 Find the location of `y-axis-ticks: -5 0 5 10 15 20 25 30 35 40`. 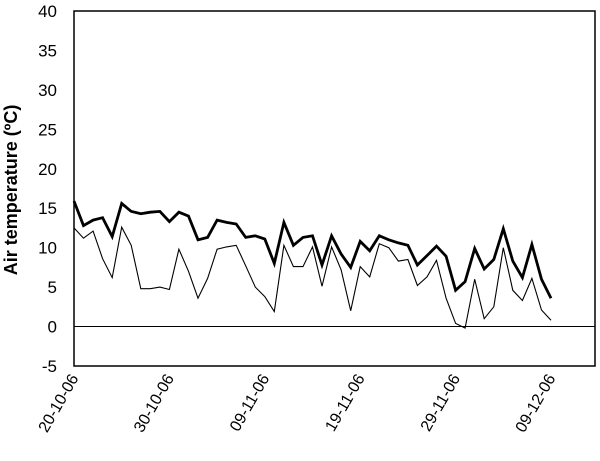

y-axis-ticks: -5 0 5 10 15 20 25 30 35 40 is located at coordinates (47, 189).